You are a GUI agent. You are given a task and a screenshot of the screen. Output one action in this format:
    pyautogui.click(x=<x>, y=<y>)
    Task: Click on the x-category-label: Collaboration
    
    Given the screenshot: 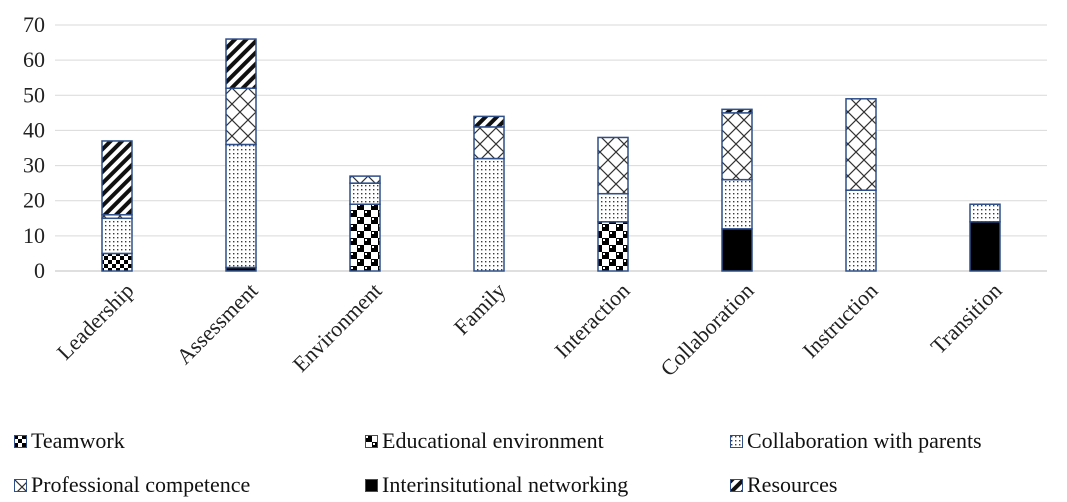 What is the action you would take?
    pyautogui.click(x=706, y=329)
    